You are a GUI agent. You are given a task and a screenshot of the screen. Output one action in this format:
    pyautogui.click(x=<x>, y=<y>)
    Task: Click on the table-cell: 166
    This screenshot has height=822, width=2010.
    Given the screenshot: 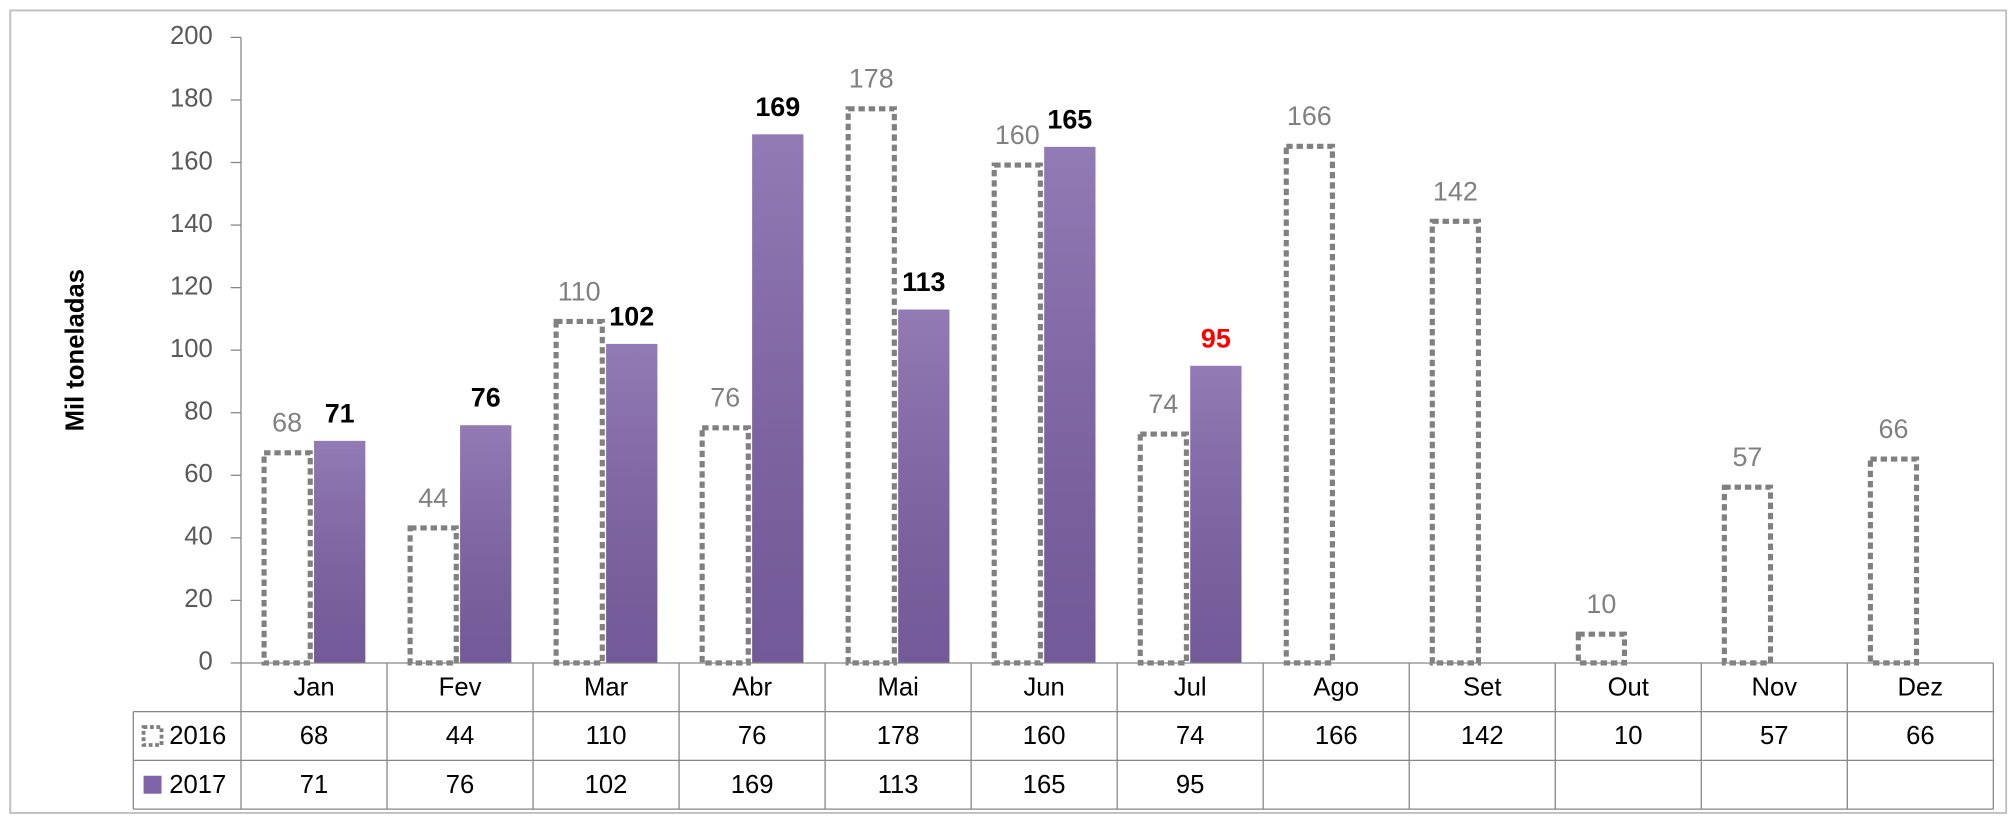 What is the action you would take?
    pyautogui.click(x=1336, y=736)
    